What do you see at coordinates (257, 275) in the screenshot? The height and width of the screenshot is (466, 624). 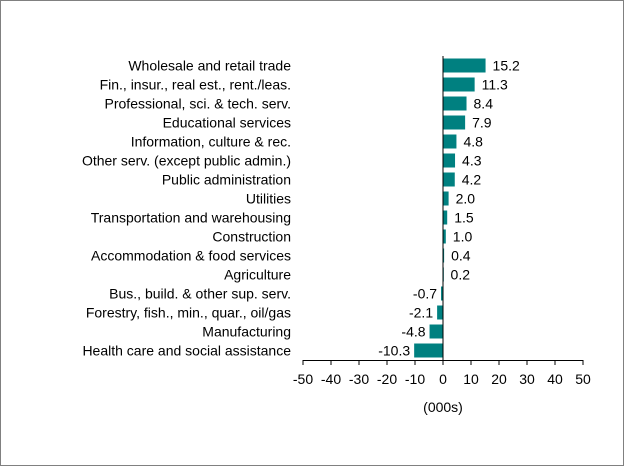 I see `category-label: Agriculture` at bounding box center [257, 275].